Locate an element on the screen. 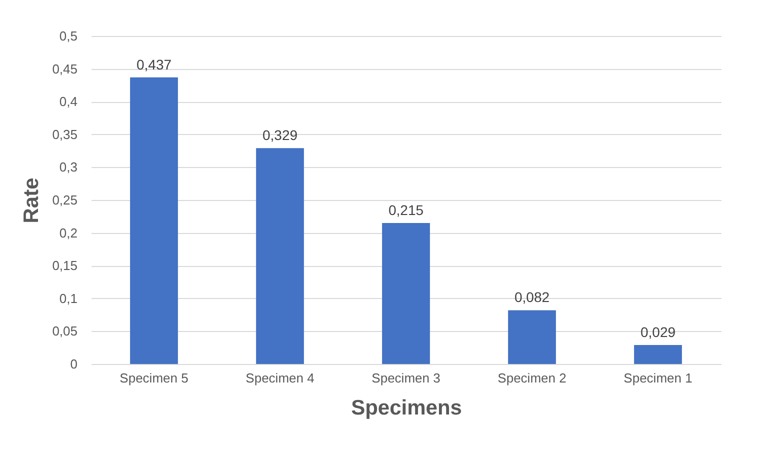 This screenshot has height=462, width=758. x-tick-label: Specimen 2 is located at coordinates (532, 378).